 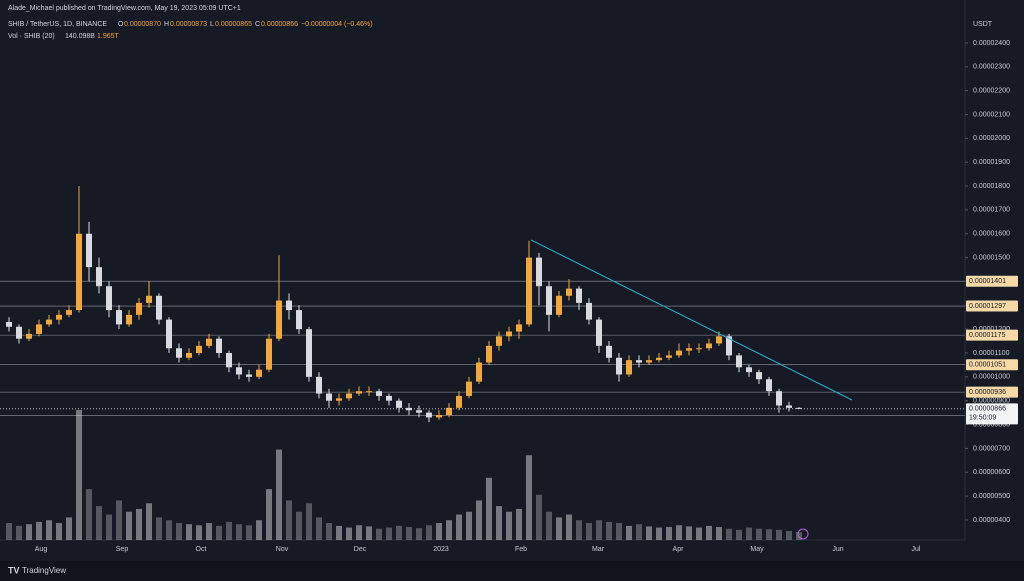 I want to click on y-tick-label: 0.00000400, so click(x=991, y=520).